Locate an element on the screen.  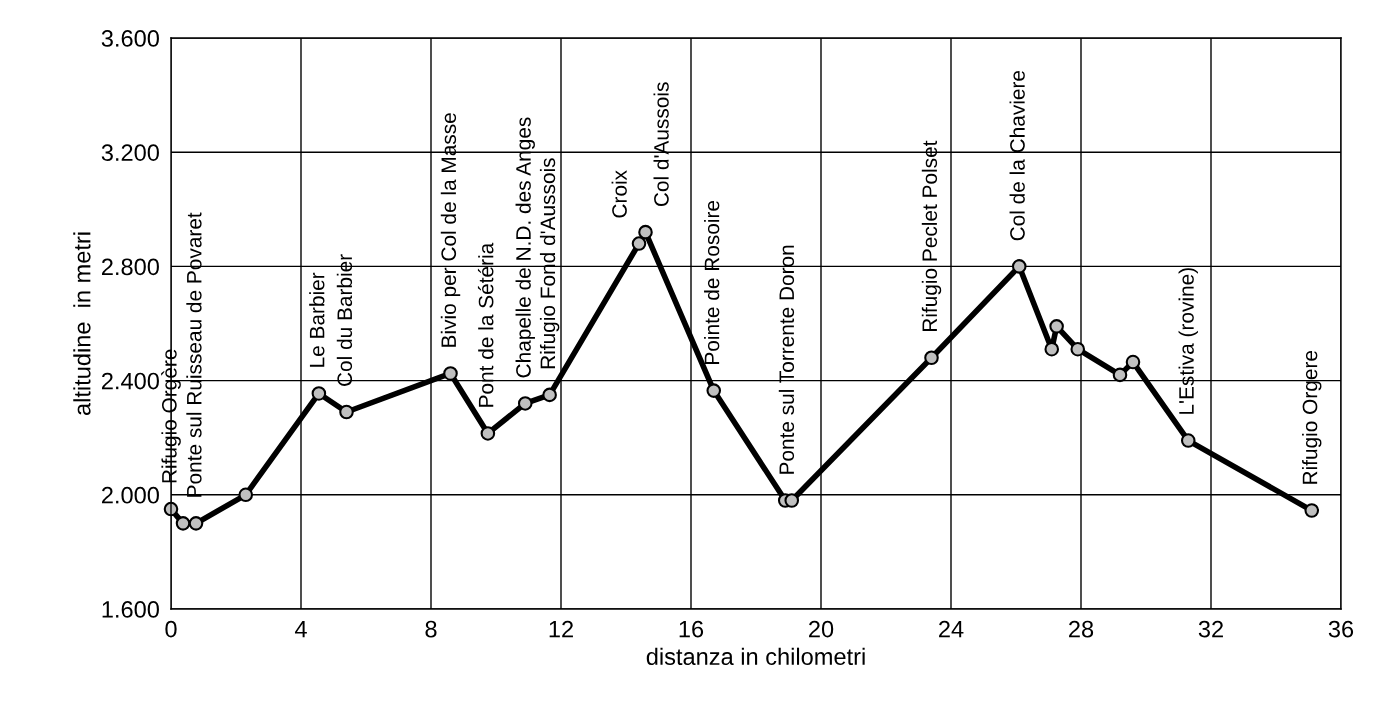
annotation: Croix is located at coordinates (619, 194).